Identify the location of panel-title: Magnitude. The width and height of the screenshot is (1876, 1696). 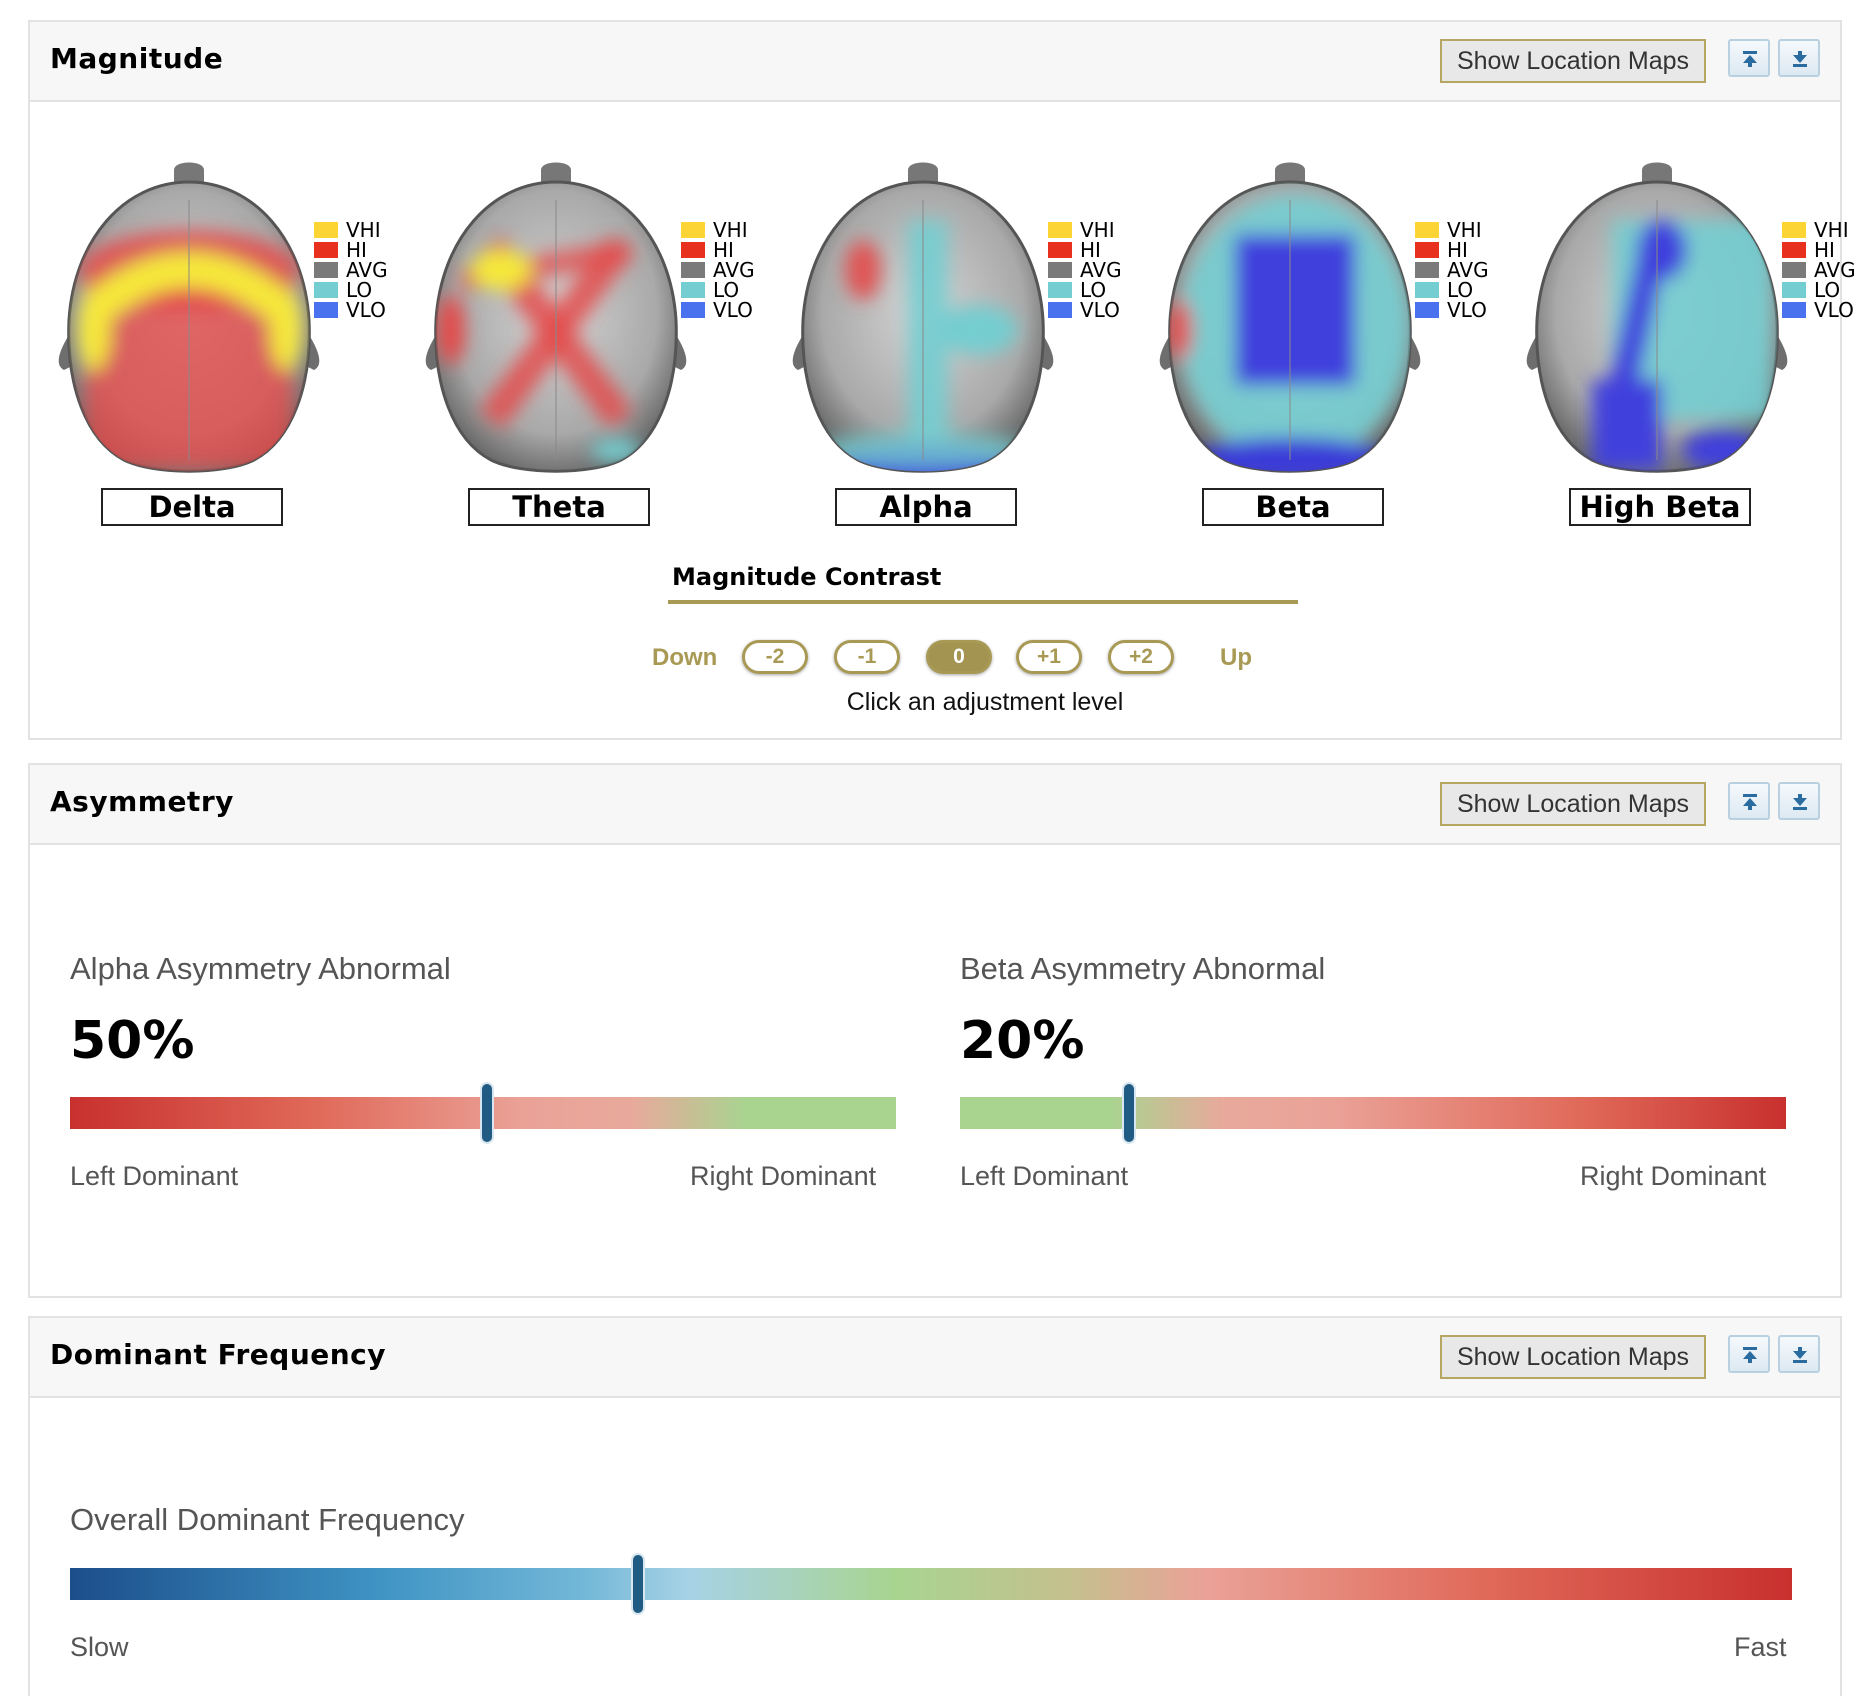
(137, 58).